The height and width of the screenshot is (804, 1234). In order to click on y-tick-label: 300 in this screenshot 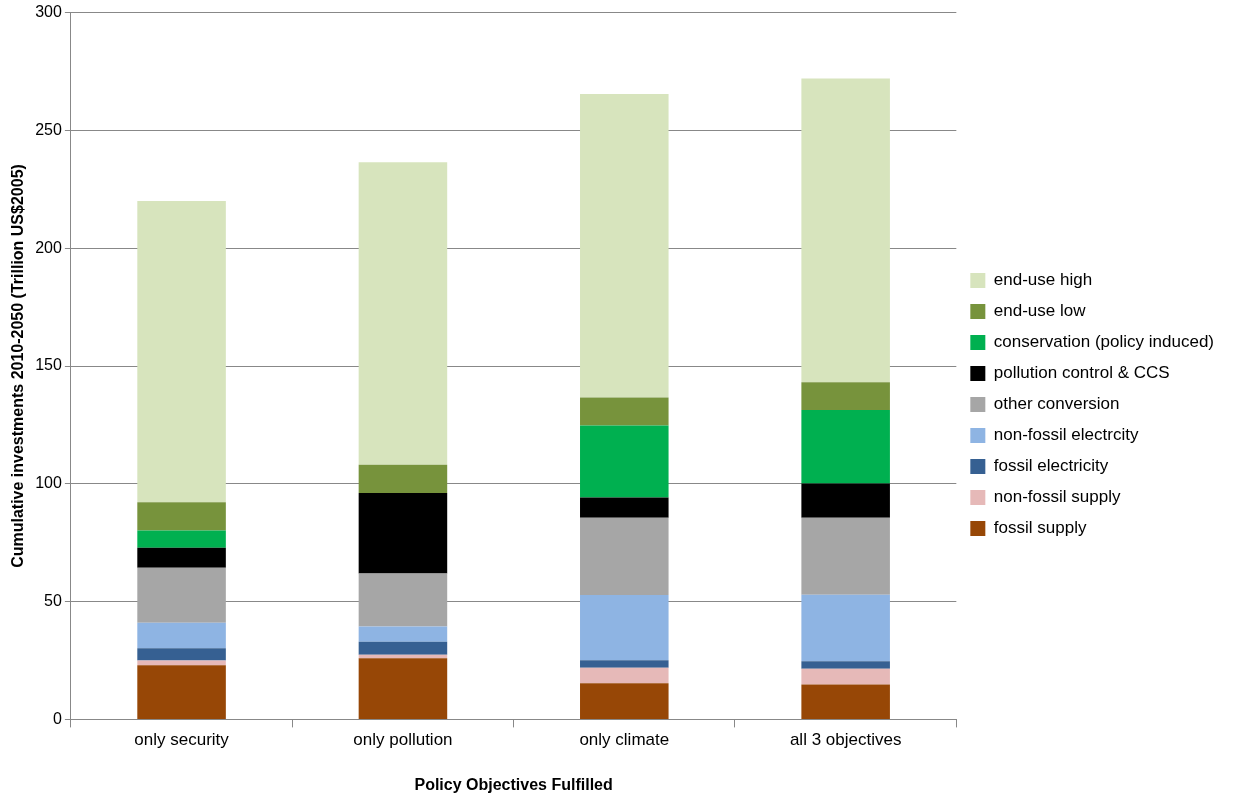, I will do `click(48, 12)`.